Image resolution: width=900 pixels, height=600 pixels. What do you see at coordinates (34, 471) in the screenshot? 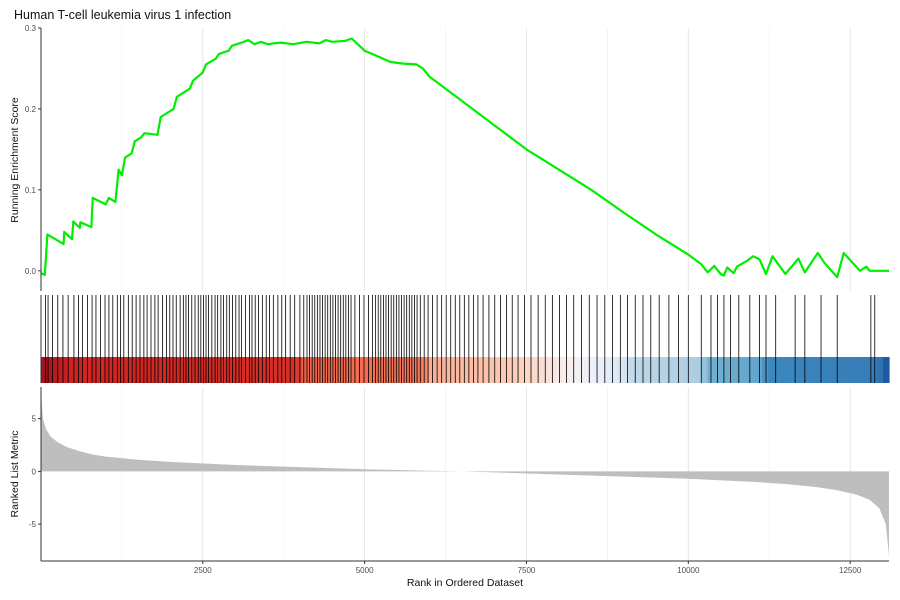
I see `metric-y-tick-label: 0` at bounding box center [34, 471].